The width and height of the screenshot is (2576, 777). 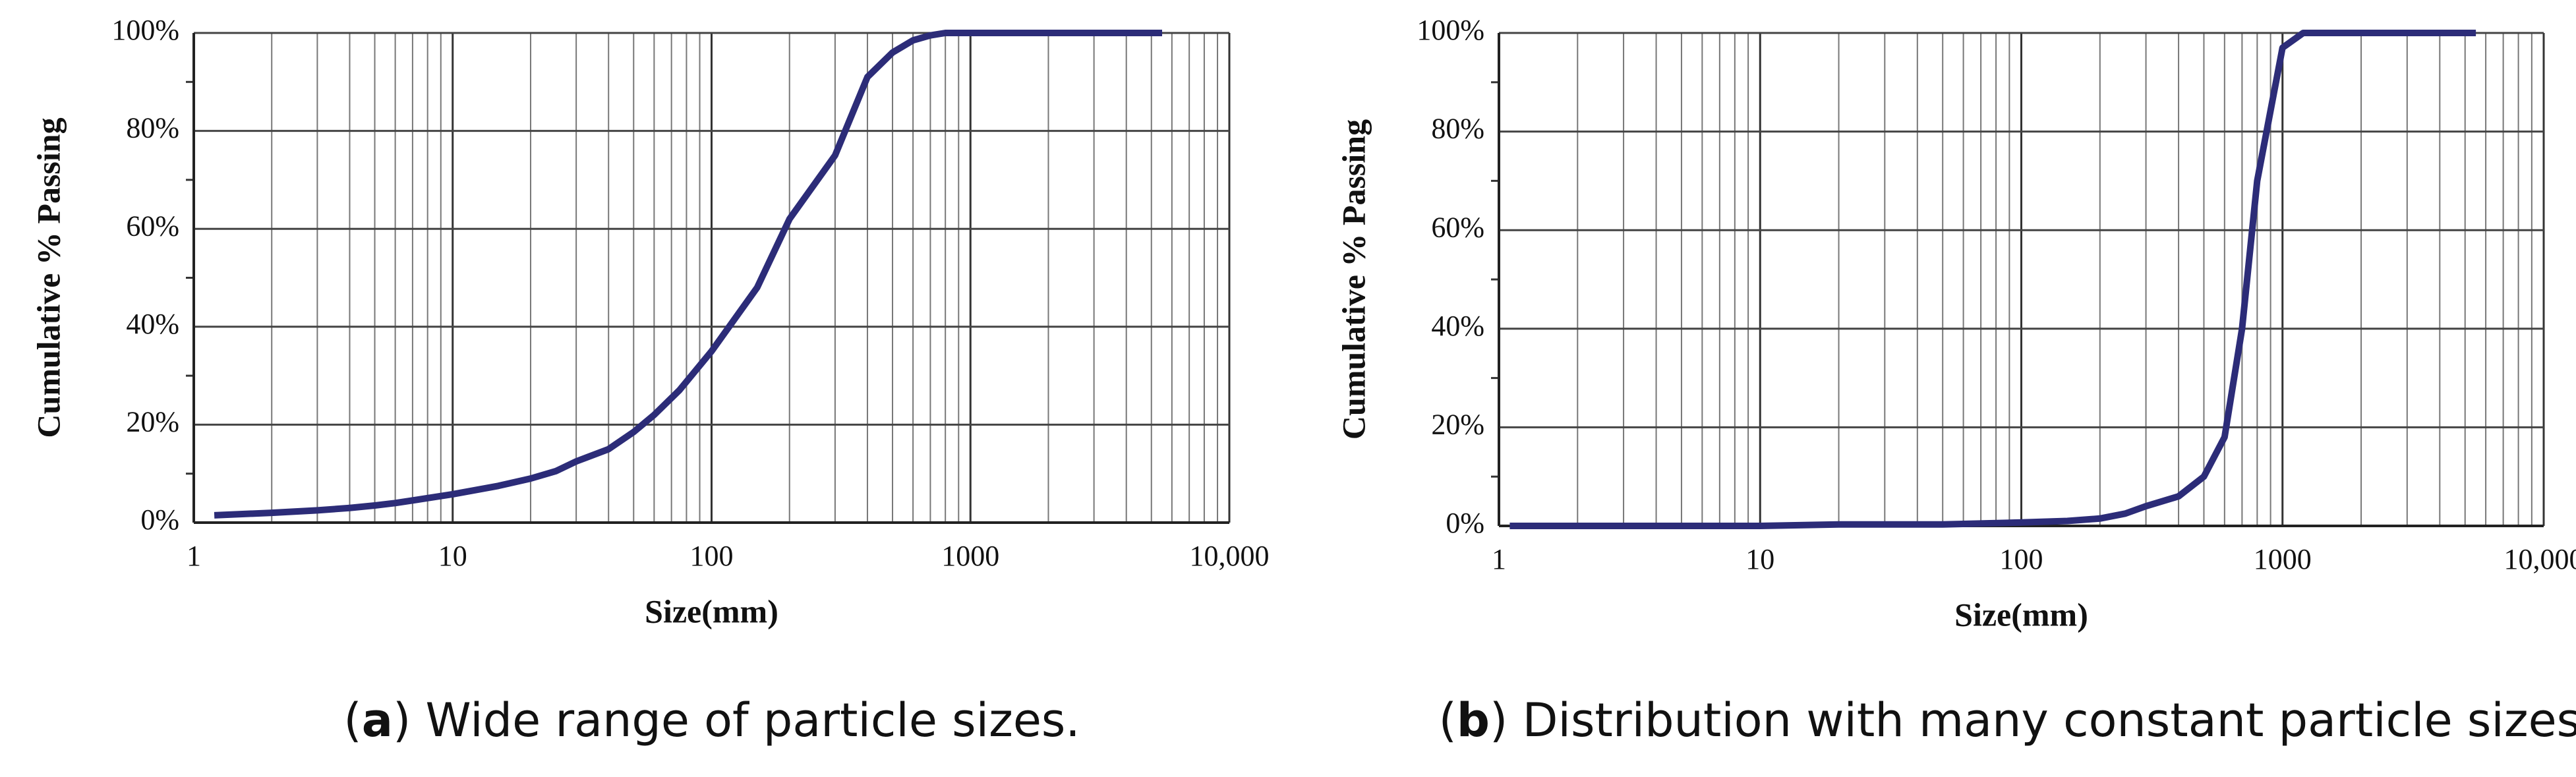 I want to click on caption-part: a, so click(x=378, y=720).